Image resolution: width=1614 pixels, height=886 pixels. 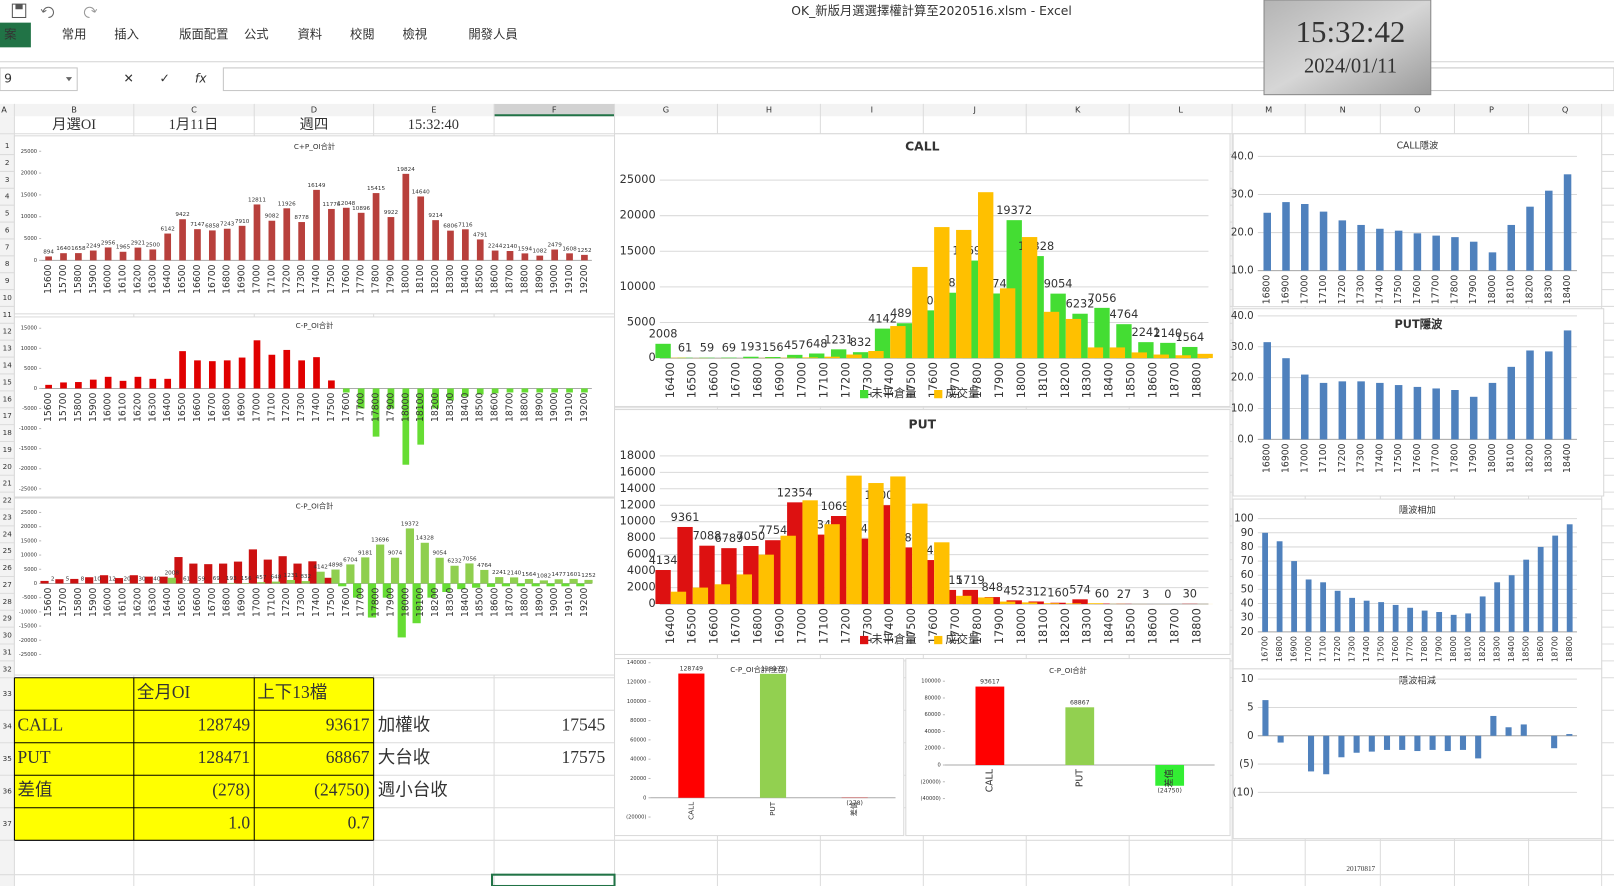 What do you see at coordinates (7, 196) in the screenshot?
I see `row-header: 4` at bounding box center [7, 196].